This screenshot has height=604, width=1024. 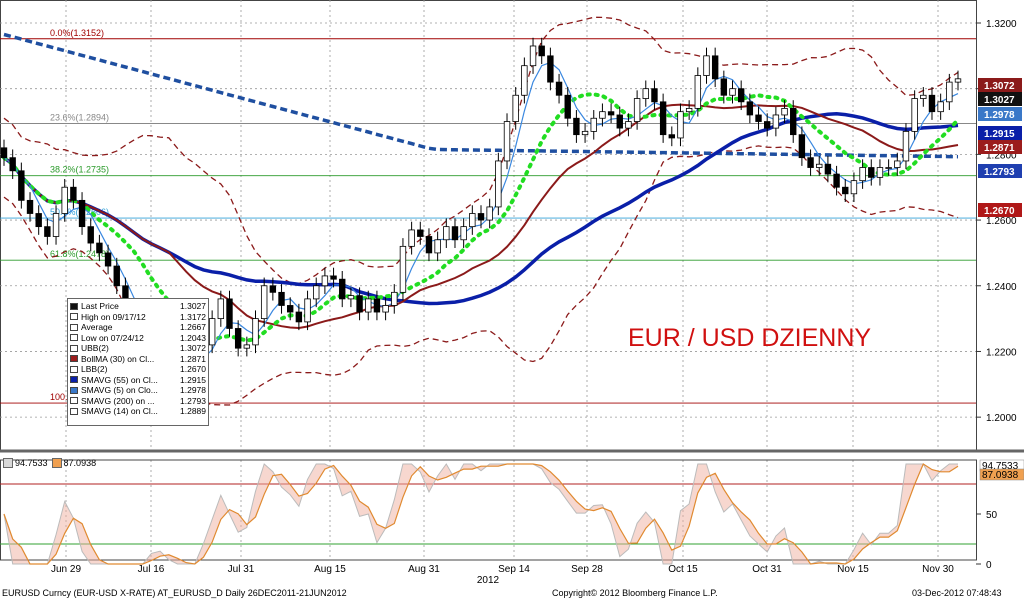 What do you see at coordinates (1001, 221) in the screenshot?
I see `y-tick-label: 1.2600` at bounding box center [1001, 221].